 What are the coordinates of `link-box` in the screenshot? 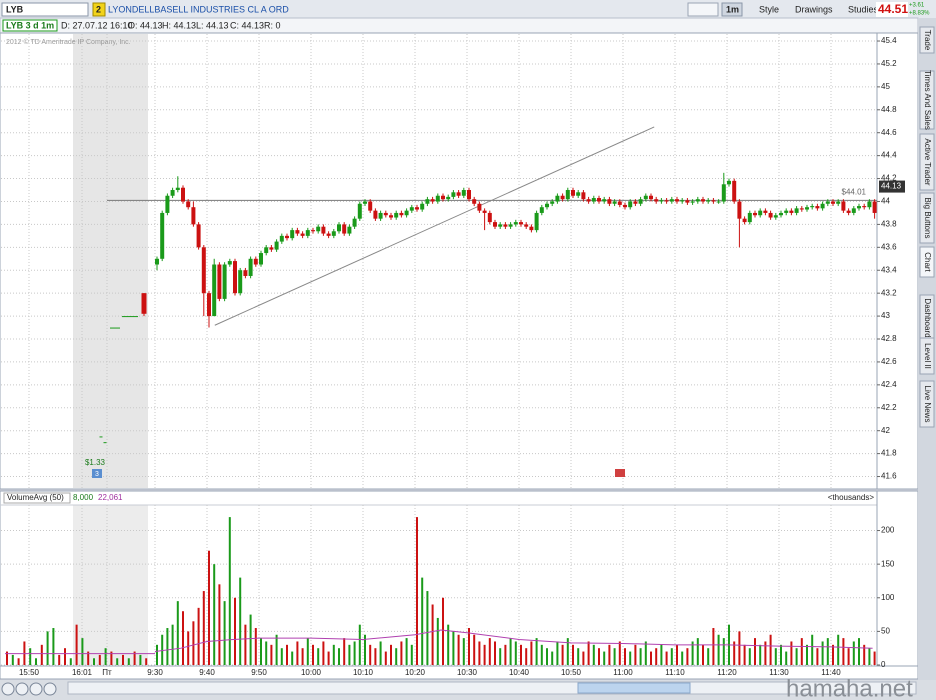 It's located at (99, 9).